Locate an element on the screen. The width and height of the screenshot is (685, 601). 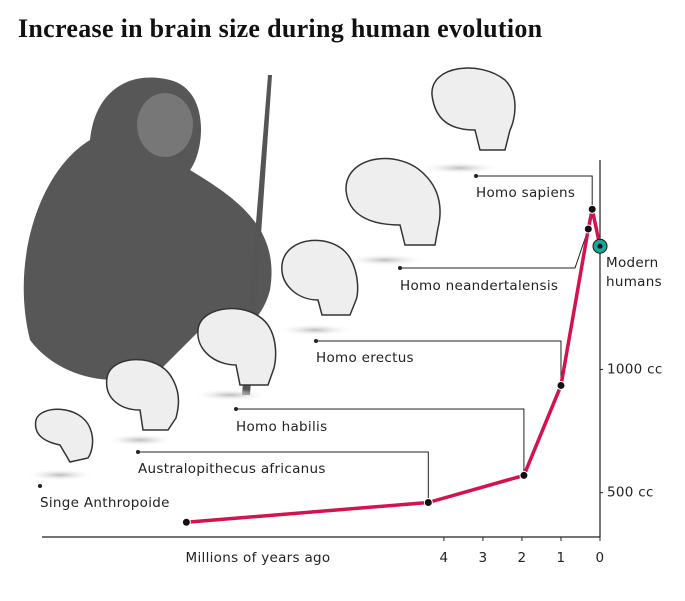
highlight-label: Modern humans is located at coordinates (634, 273).